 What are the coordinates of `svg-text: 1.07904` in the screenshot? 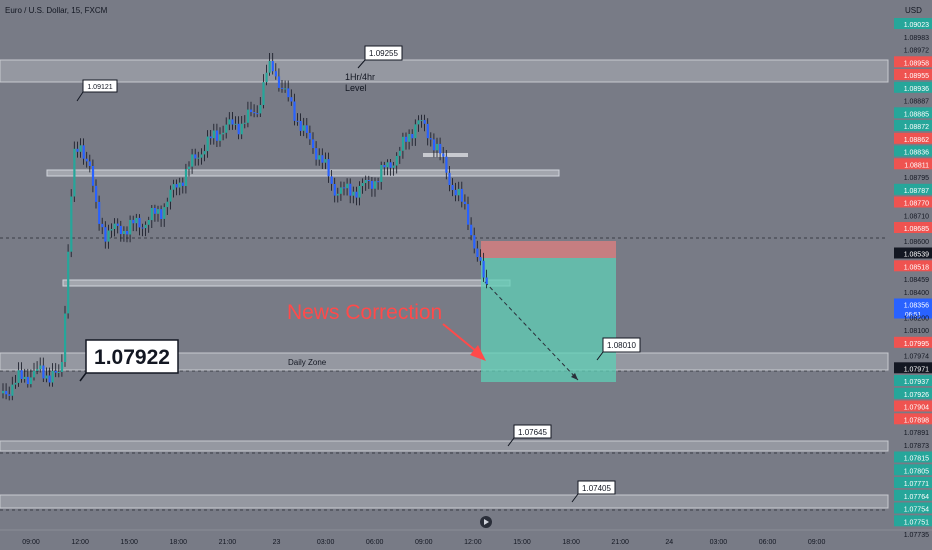 It's located at (916, 408).